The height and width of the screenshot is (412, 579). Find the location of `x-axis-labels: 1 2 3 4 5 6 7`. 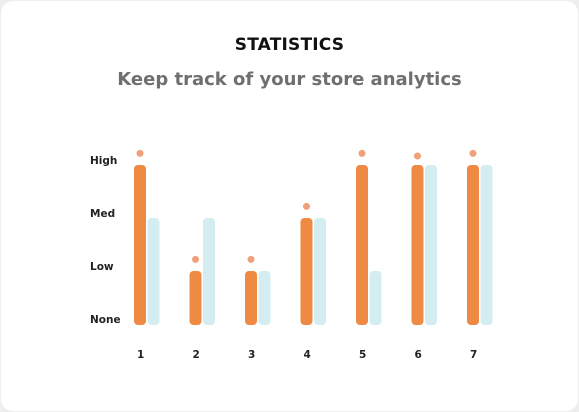

x-axis-labels: 1 2 3 4 5 6 7 is located at coordinates (307, 355).